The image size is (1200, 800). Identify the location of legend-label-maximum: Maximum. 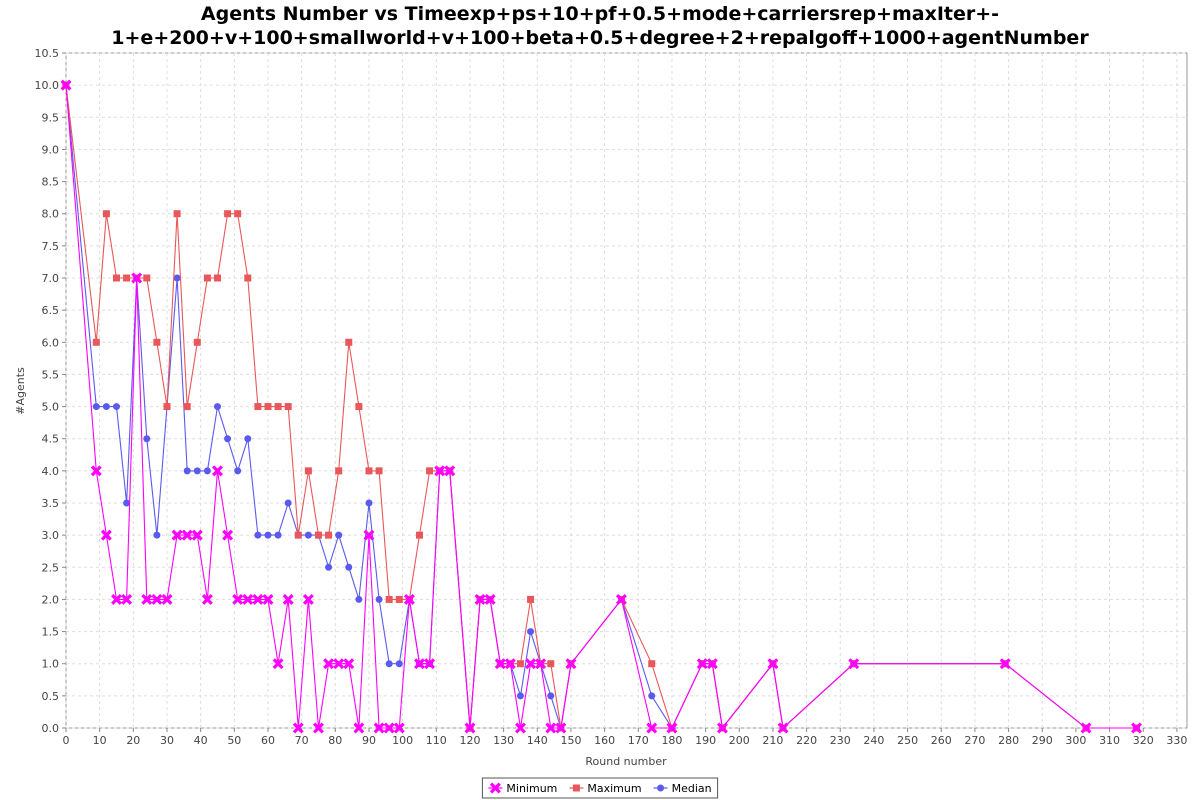
(614, 788).